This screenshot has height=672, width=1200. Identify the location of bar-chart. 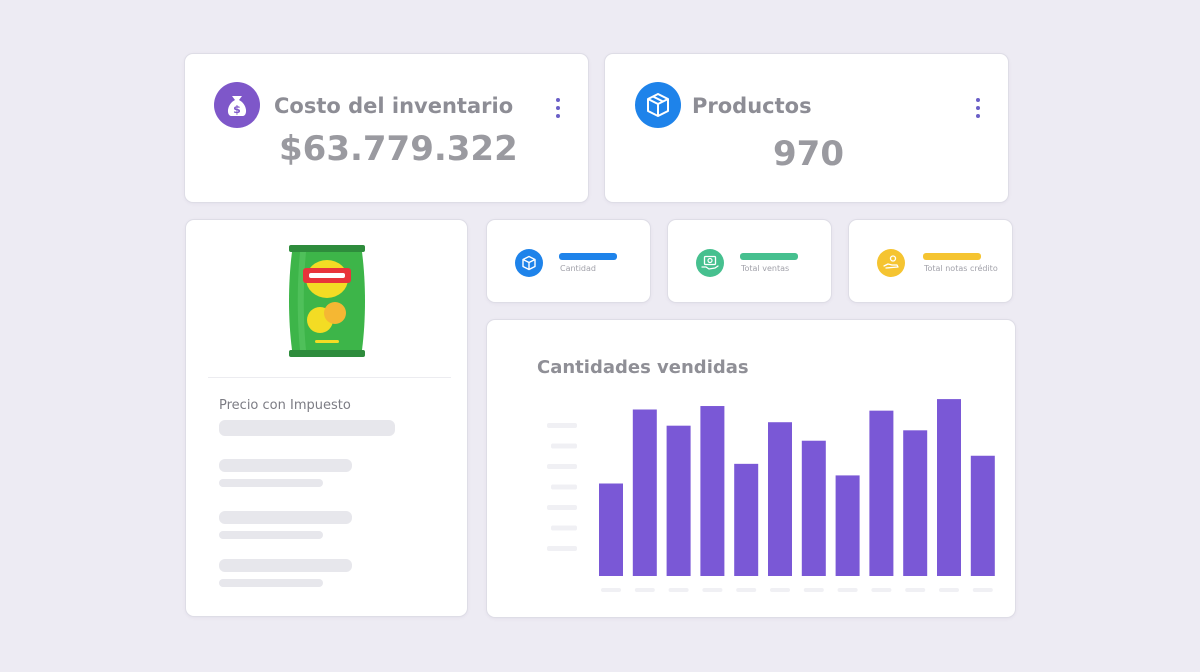
(771, 495).